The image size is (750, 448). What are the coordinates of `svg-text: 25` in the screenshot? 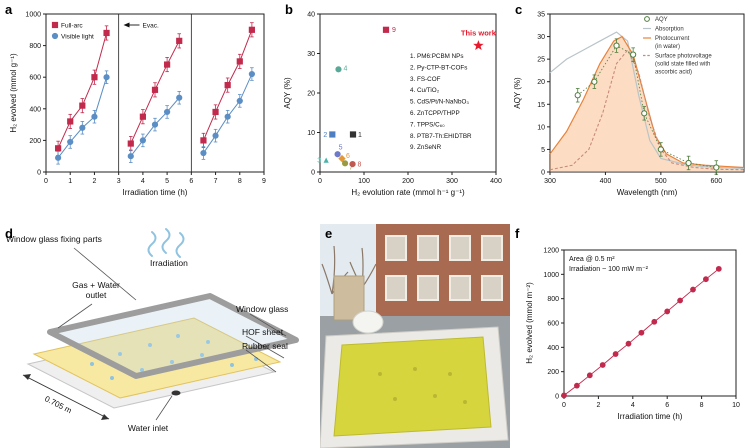 It's located at (541, 60).